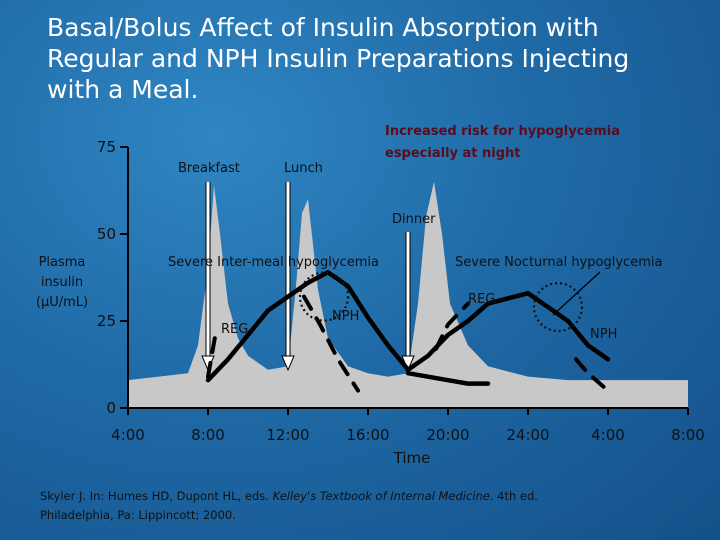 The width and height of the screenshot is (720, 540). What do you see at coordinates (208, 277) in the screenshot?
I see `injection-arrow-breakfast` at bounding box center [208, 277].